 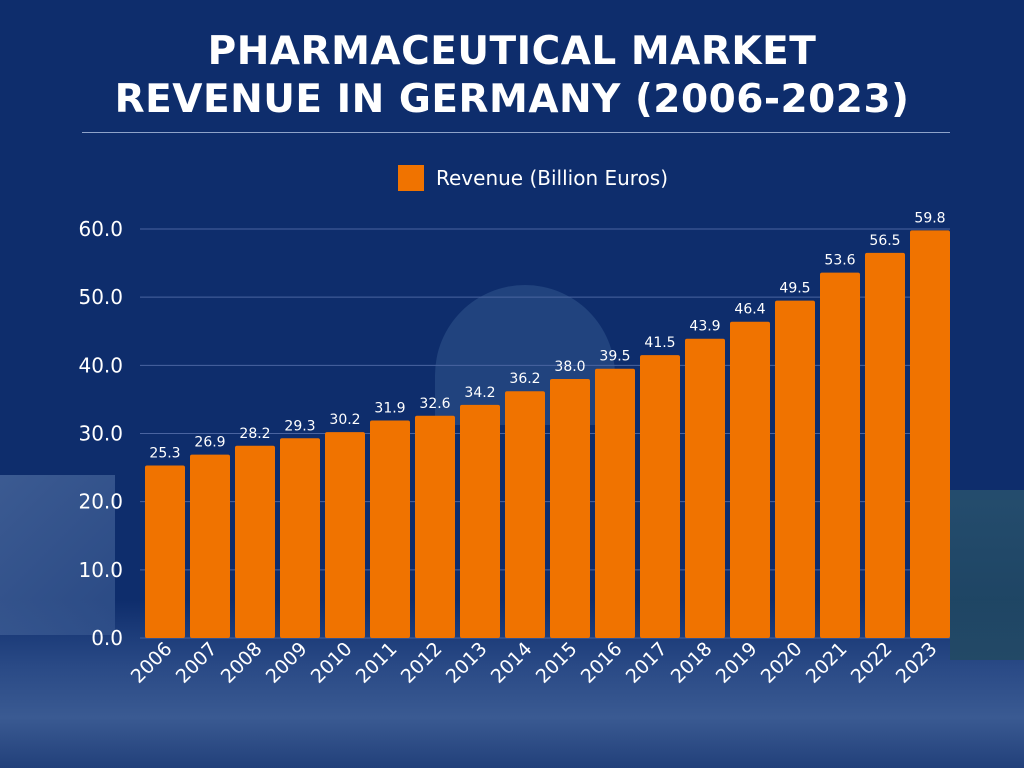 What do you see at coordinates (197, 663) in the screenshot?
I see `x-tick-label: 2007` at bounding box center [197, 663].